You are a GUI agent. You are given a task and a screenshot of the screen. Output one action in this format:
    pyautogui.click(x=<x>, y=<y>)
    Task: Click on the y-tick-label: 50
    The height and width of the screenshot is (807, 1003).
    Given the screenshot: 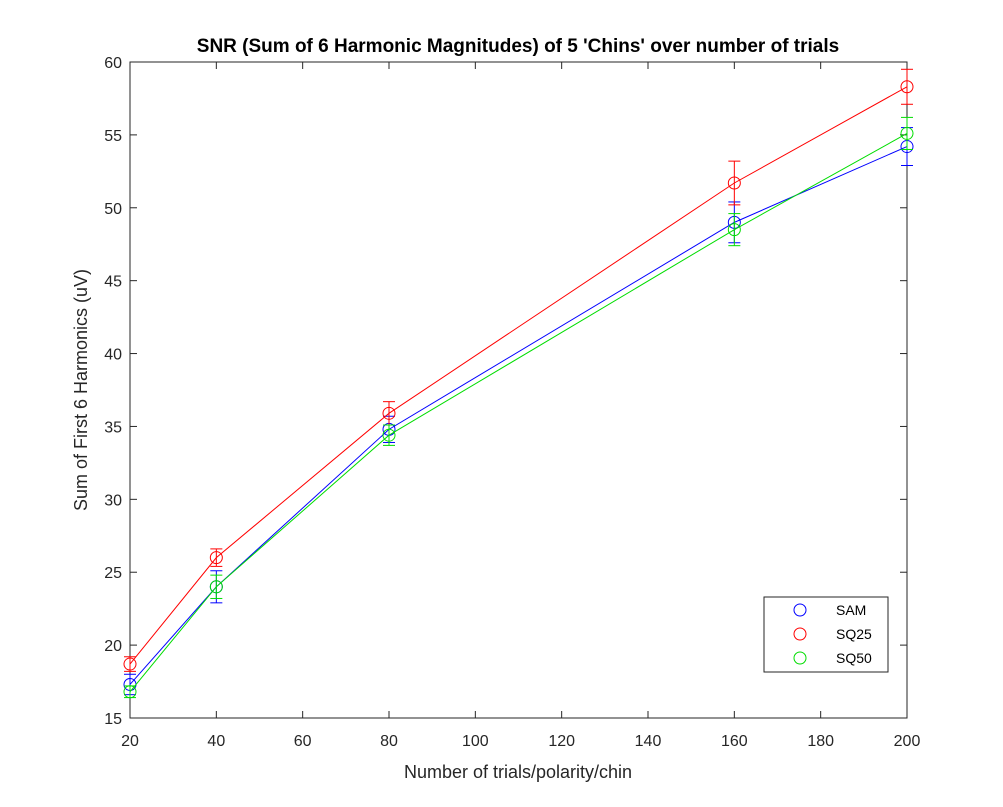 What is the action you would take?
    pyautogui.click(x=113, y=209)
    